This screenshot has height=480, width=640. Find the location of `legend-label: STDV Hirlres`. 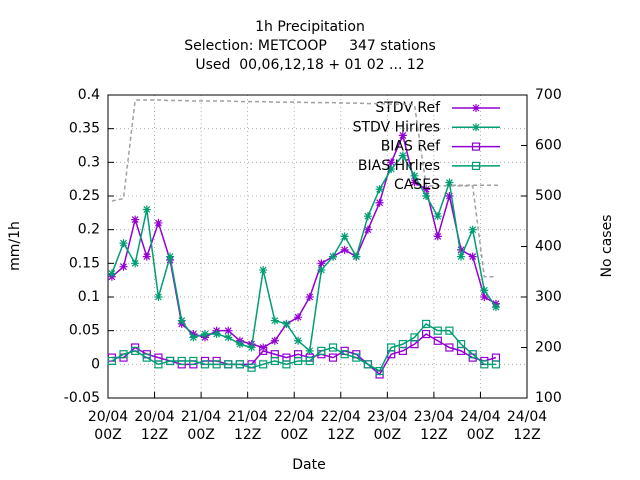

legend-label: STDV Hirlres is located at coordinates (396, 127).